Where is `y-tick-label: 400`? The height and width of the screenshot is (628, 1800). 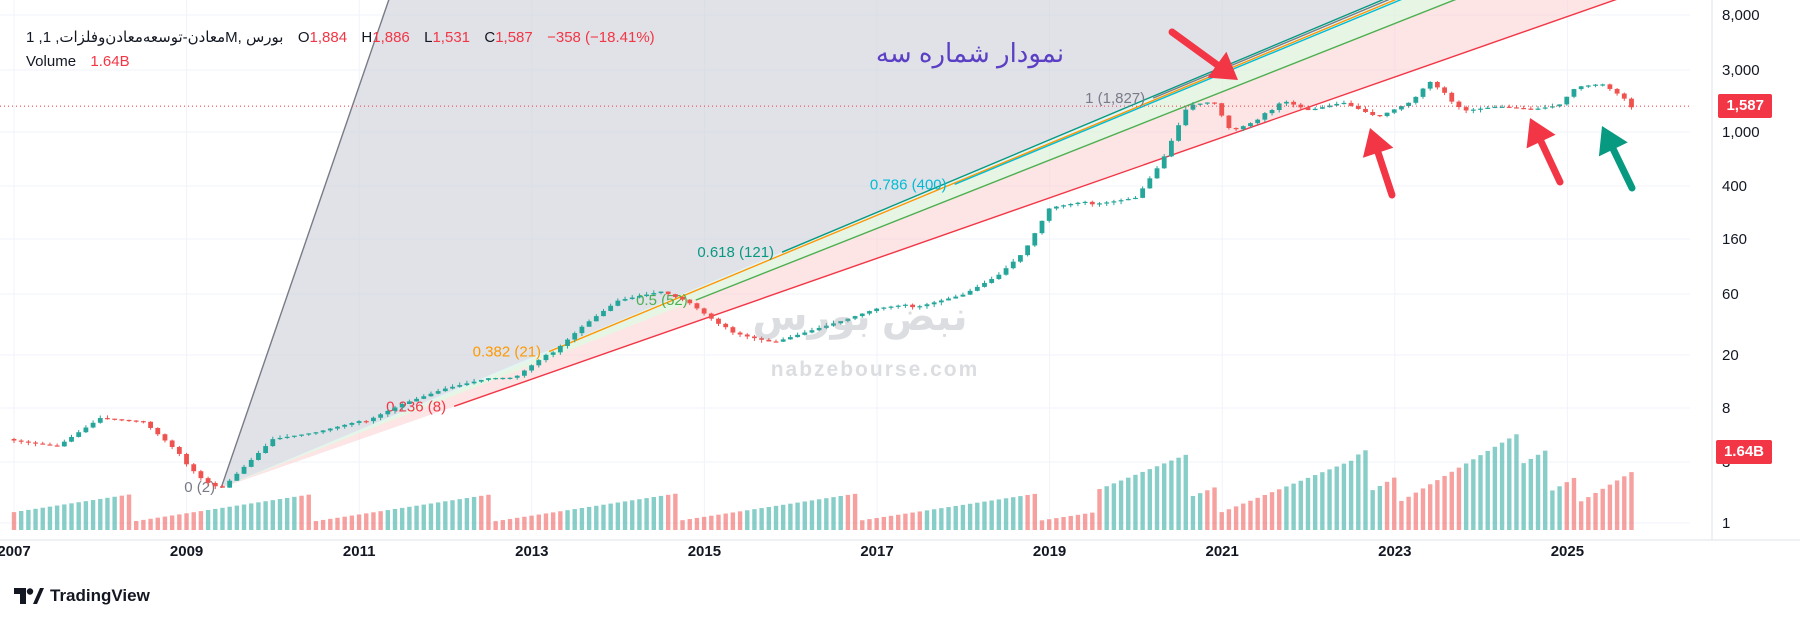 y-tick-label: 400 is located at coordinates (1734, 186).